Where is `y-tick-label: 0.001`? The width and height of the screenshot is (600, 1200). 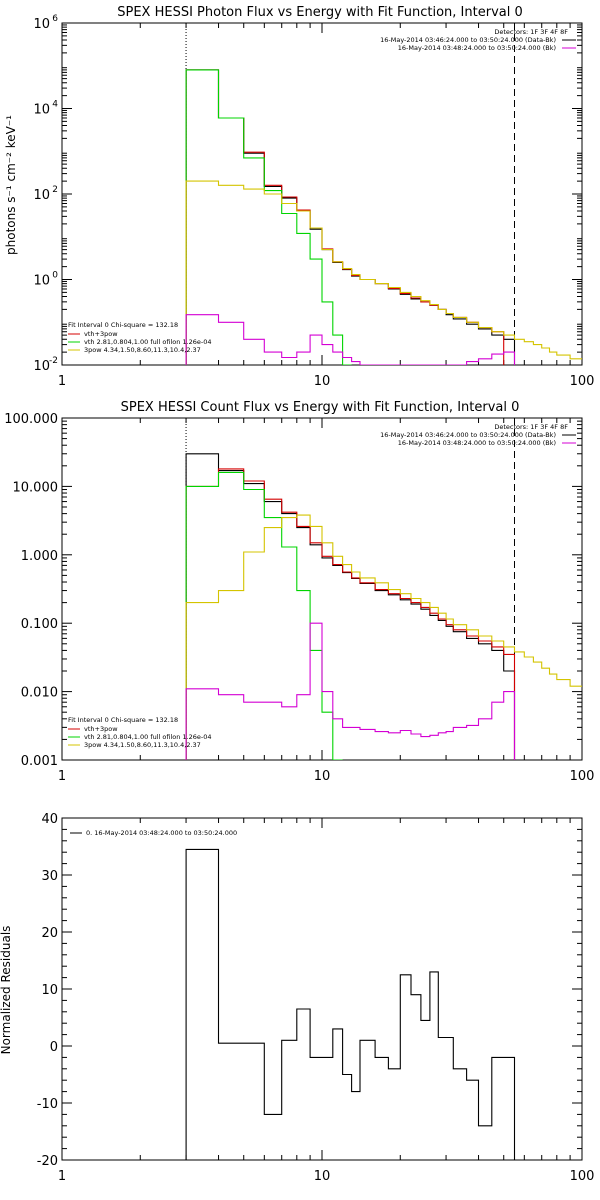 y-tick-label: 0.001 is located at coordinates (39, 761).